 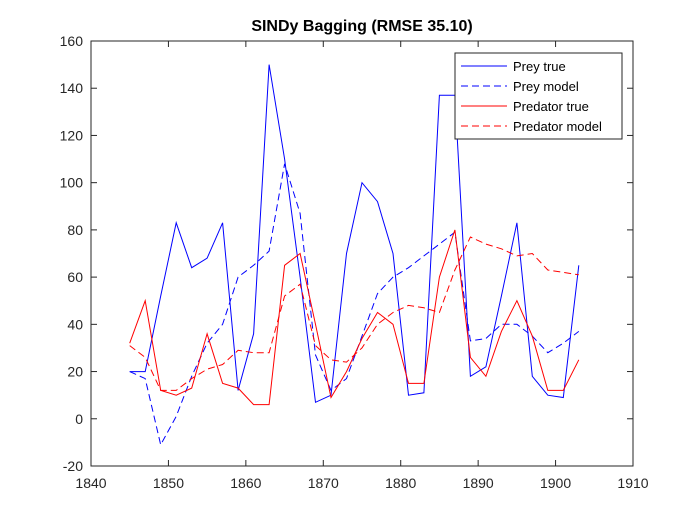 What do you see at coordinates (75, 324) in the screenshot?
I see `y-tick-label: 40` at bounding box center [75, 324].